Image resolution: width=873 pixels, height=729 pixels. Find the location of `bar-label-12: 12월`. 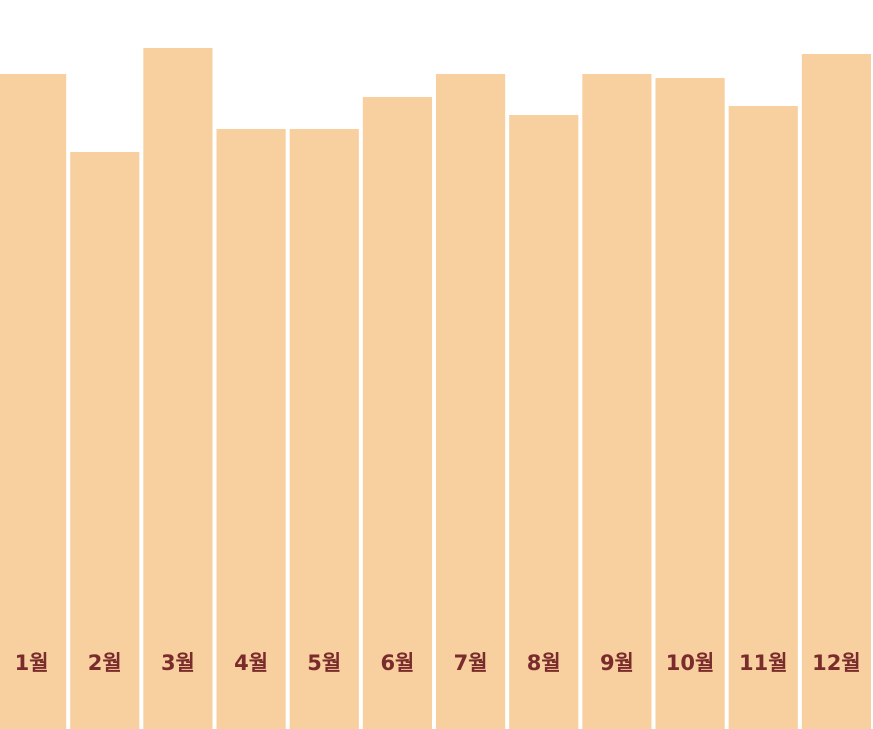

bar-label-12: 12월 is located at coordinates (836, 663).